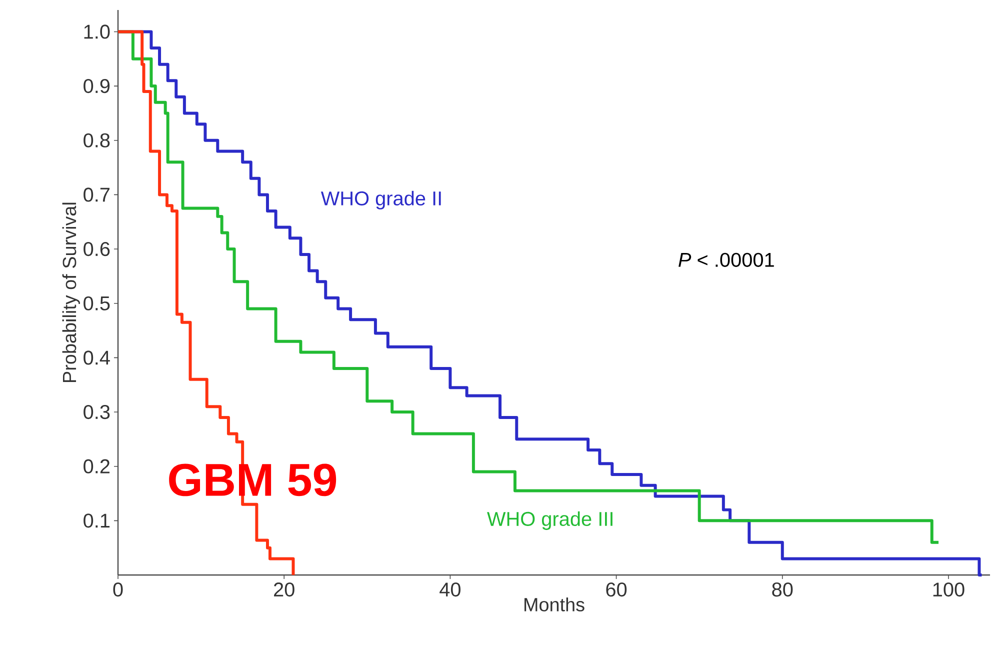 The image size is (1000, 652). Describe the element at coordinates (71, 292) in the screenshot. I see `y-axis-title: Probability of Survival` at that location.